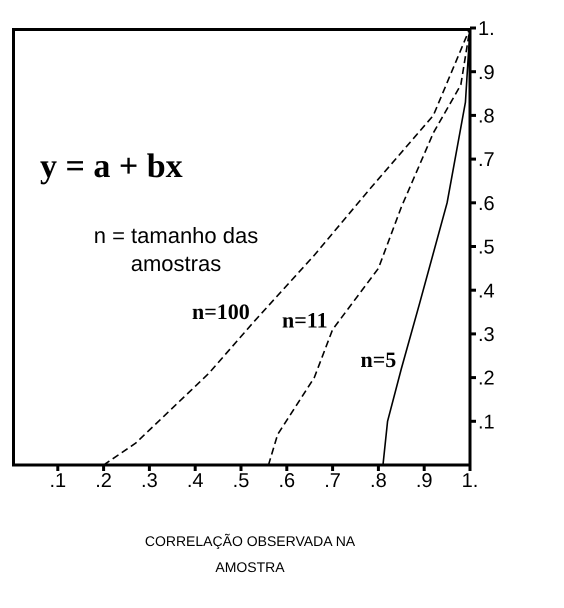  What do you see at coordinates (241, 481) in the screenshot?
I see `x-tick-label: .5` at bounding box center [241, 481].